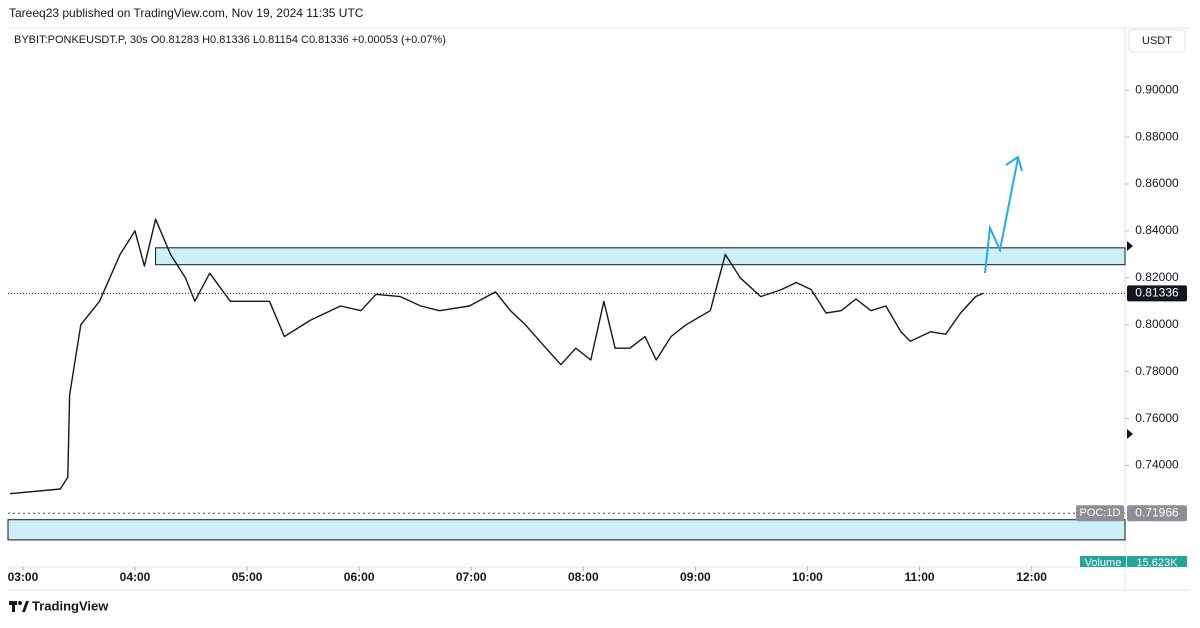 The height and width of the screenshot is (628, 1200). I want to click on y-tick-label: 0.88000, so click(1157, 136).